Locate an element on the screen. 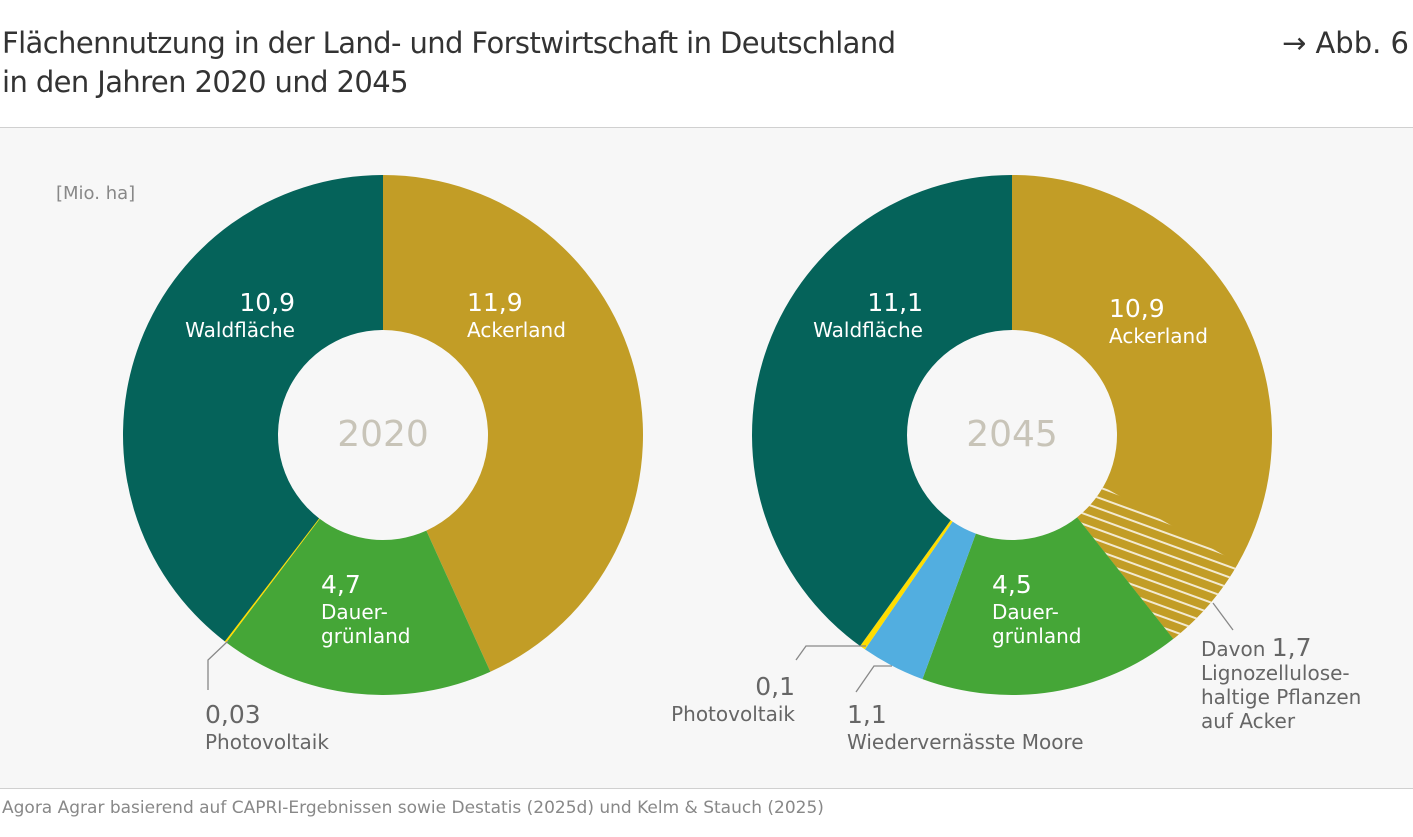 The width and height of the screenshot is (1413, 837). leader-lines is located at coordinates (720, 647).